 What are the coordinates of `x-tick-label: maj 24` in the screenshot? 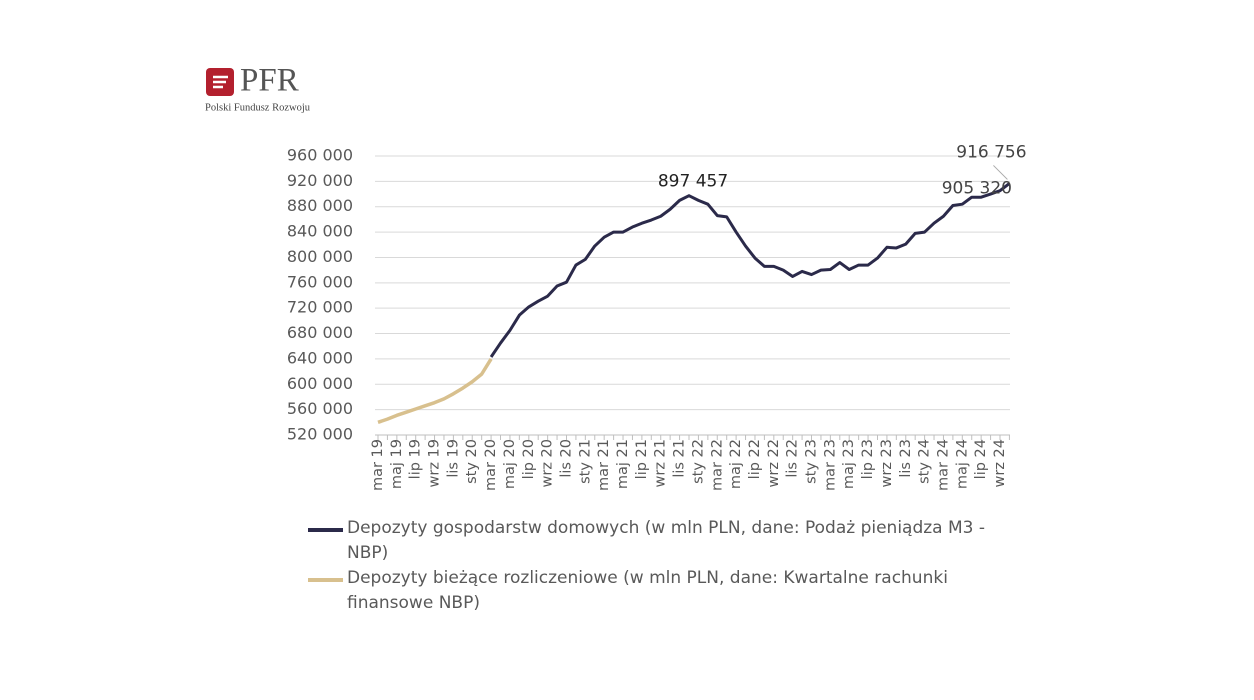 It's located at (962, 464).